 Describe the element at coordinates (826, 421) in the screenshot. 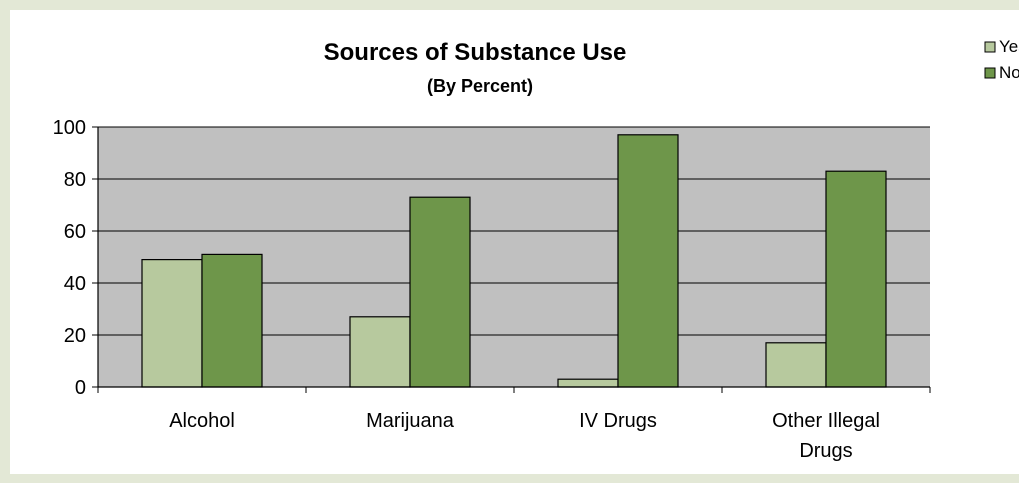

I see `category-label: Other Illegal` at that location.